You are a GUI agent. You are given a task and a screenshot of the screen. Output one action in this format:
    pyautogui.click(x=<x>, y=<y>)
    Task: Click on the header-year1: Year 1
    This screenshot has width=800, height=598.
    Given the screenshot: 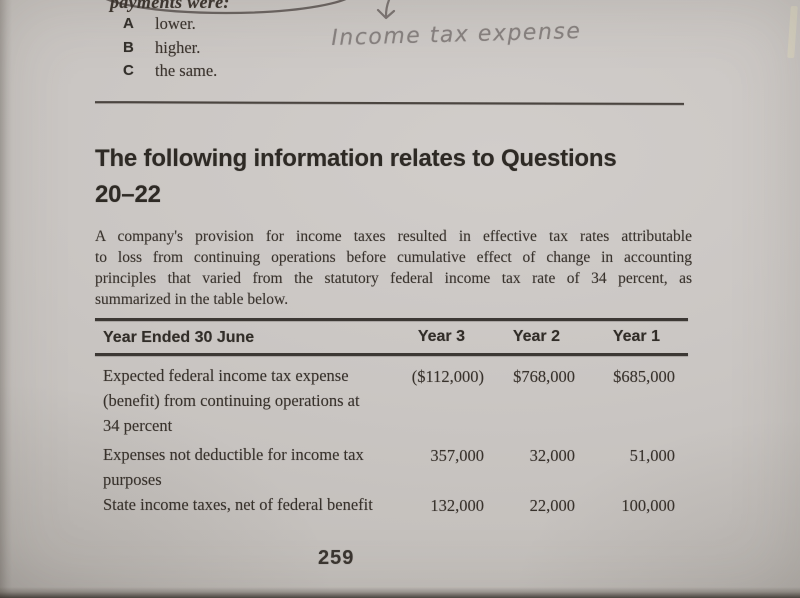 What is the action you would take?
    pyautogui.click(x=636, y=336)
    